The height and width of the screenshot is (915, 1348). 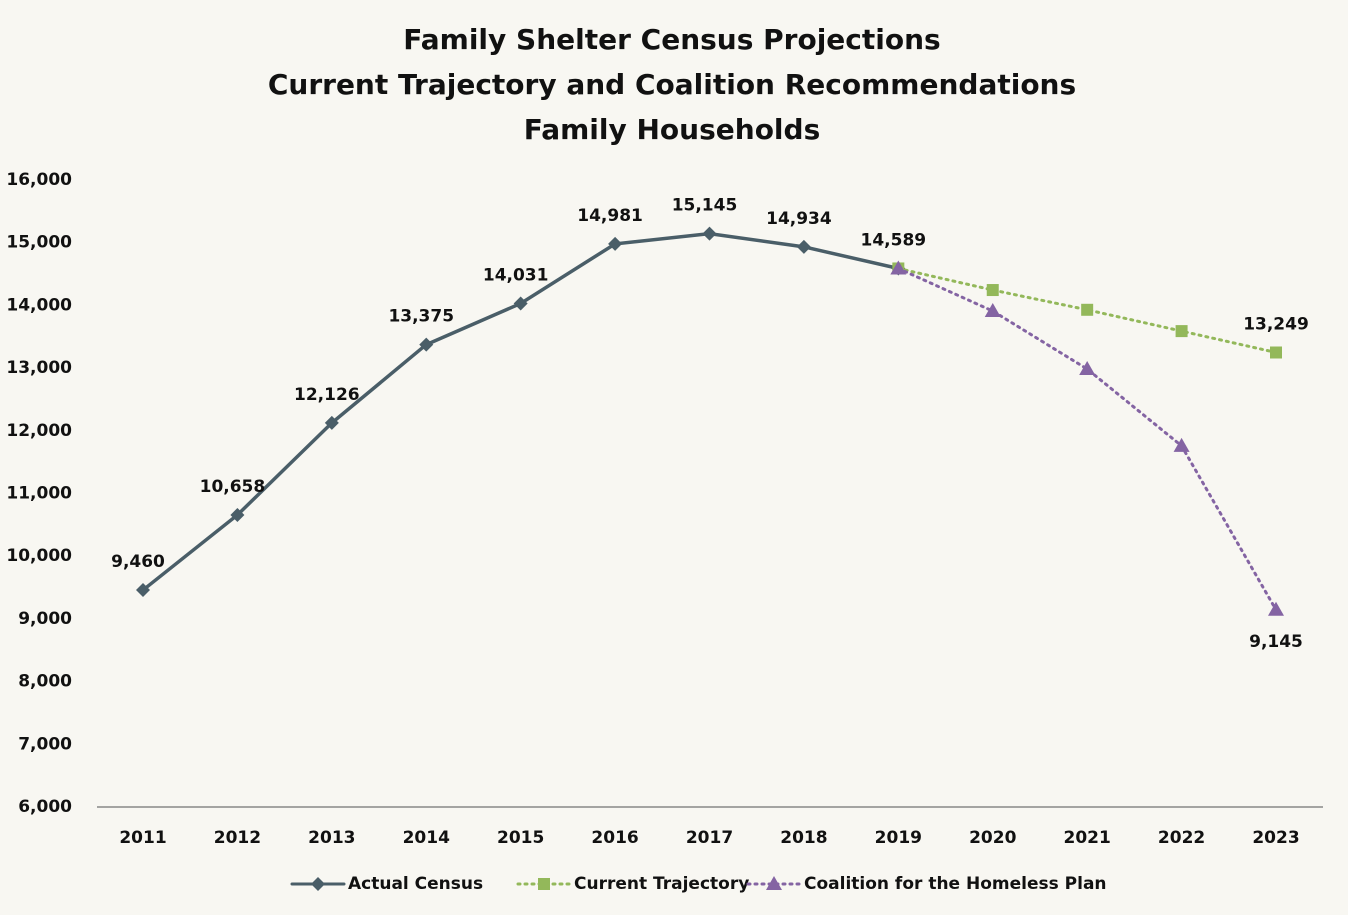 What do you see at coordinates (1275, 838) in the screenshot?
I see `x-tick-label: 2023` at bounding box center [1275, 838].